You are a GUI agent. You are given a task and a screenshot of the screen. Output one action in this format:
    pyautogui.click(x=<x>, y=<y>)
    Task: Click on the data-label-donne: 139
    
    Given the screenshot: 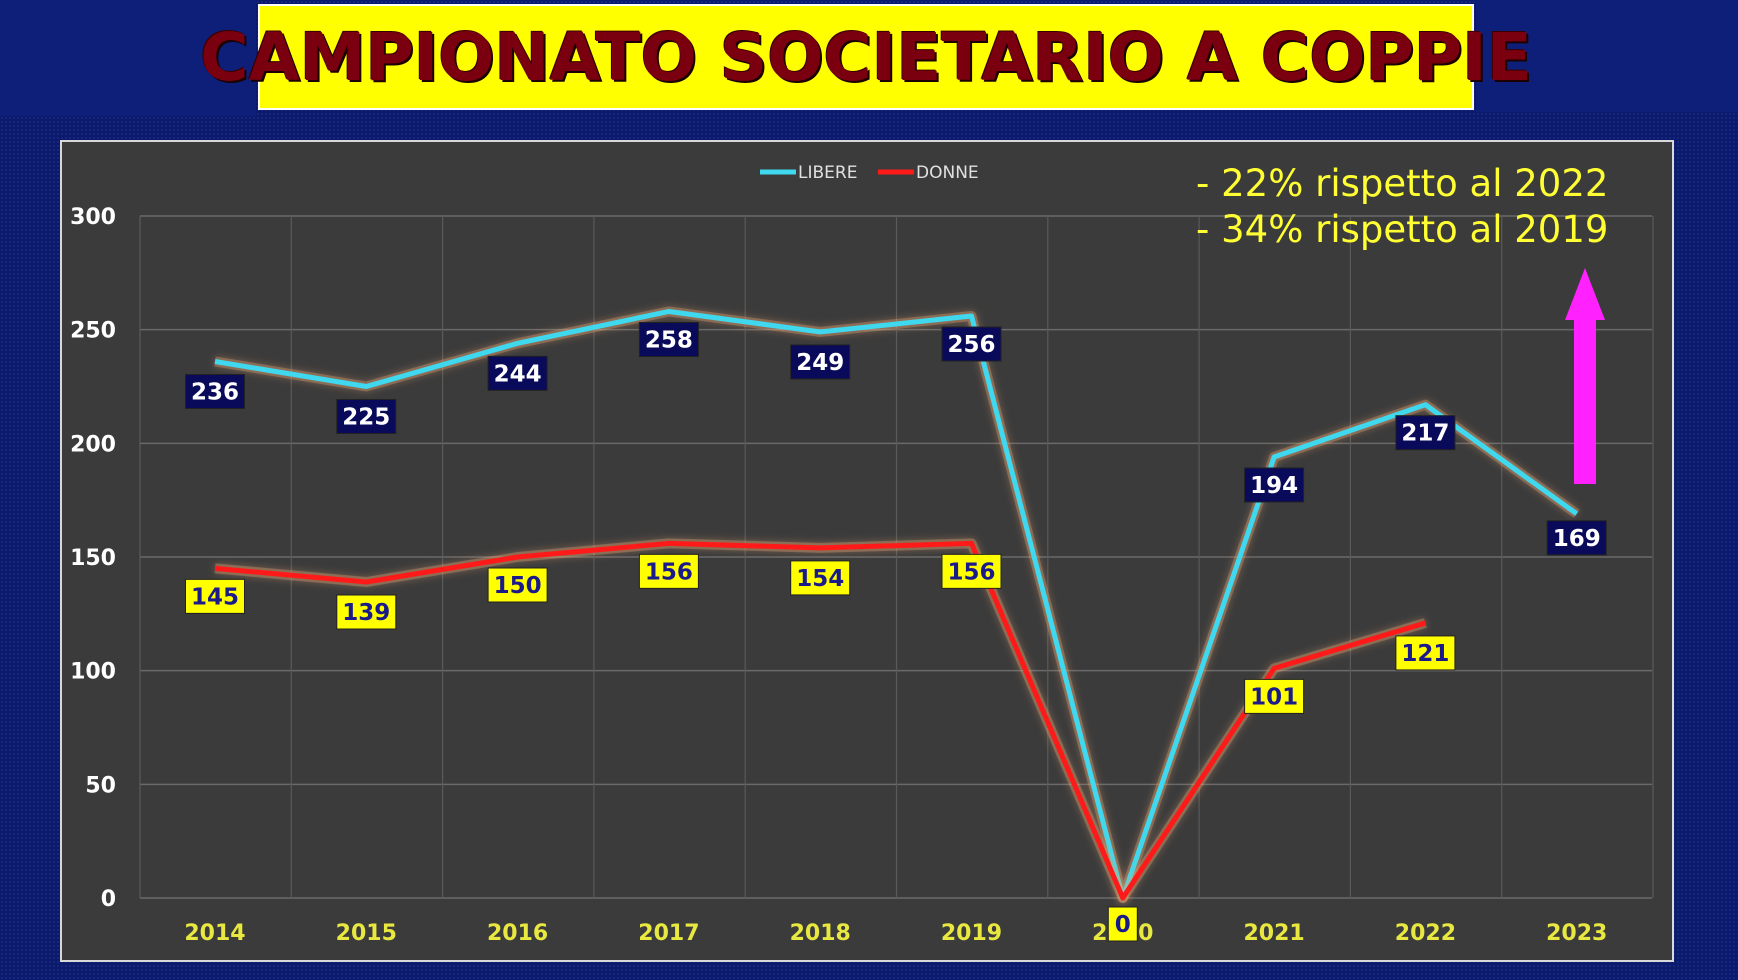 What is the action you would take?
    pyautogui.click(x=366, y=613)
    